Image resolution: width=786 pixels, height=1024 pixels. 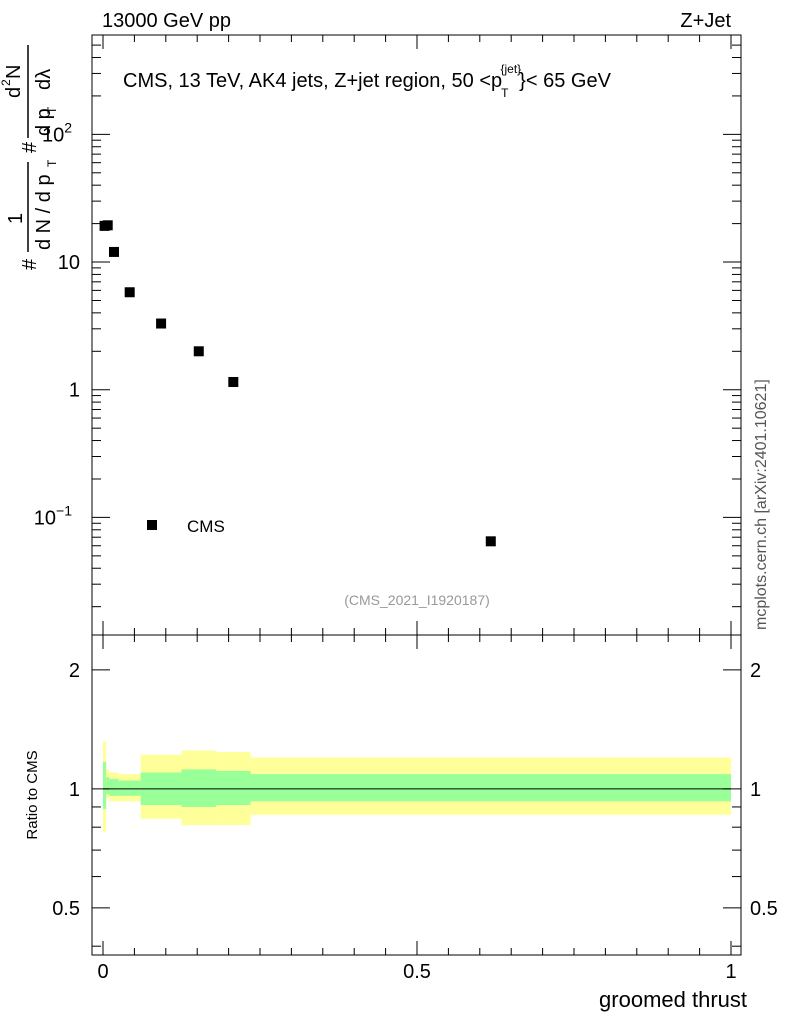 What do you see at coordinates (755, 790) in the screenshot?
I see `ratio-y-tick-label-right: 1` at bounding box center [755, 790].